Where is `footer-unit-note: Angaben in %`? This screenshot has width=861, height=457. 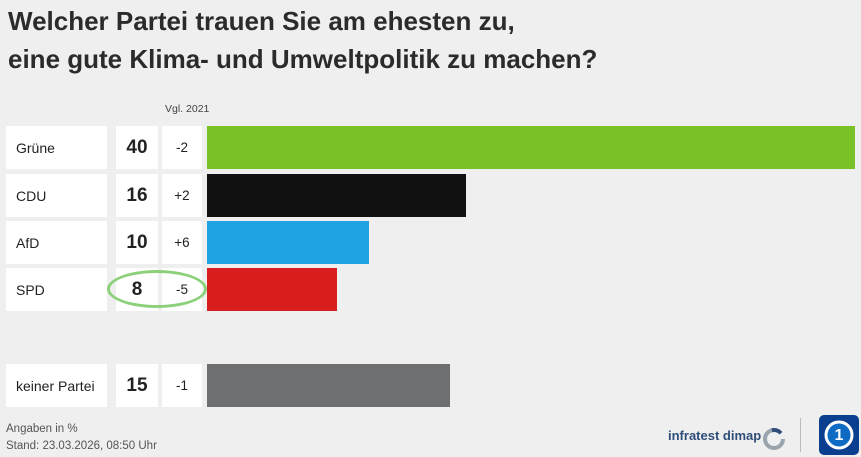
footer-unit-note: Angaben in % is located at coordinates (42, 429).